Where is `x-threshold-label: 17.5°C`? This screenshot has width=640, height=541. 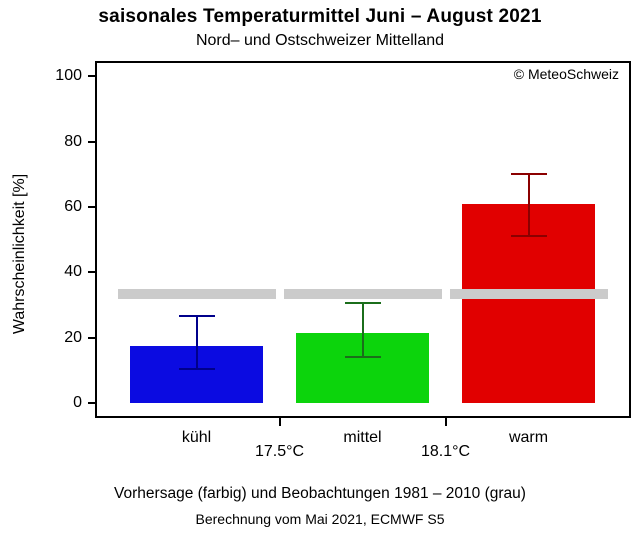 x-threshold-label: 17.5°C is located at coordinates (279, 451).